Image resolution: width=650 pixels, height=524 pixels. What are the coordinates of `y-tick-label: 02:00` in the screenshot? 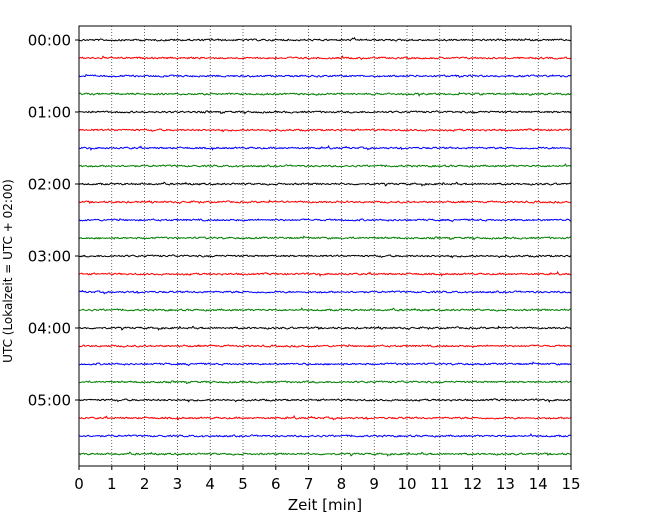 It's located at (49, 185).